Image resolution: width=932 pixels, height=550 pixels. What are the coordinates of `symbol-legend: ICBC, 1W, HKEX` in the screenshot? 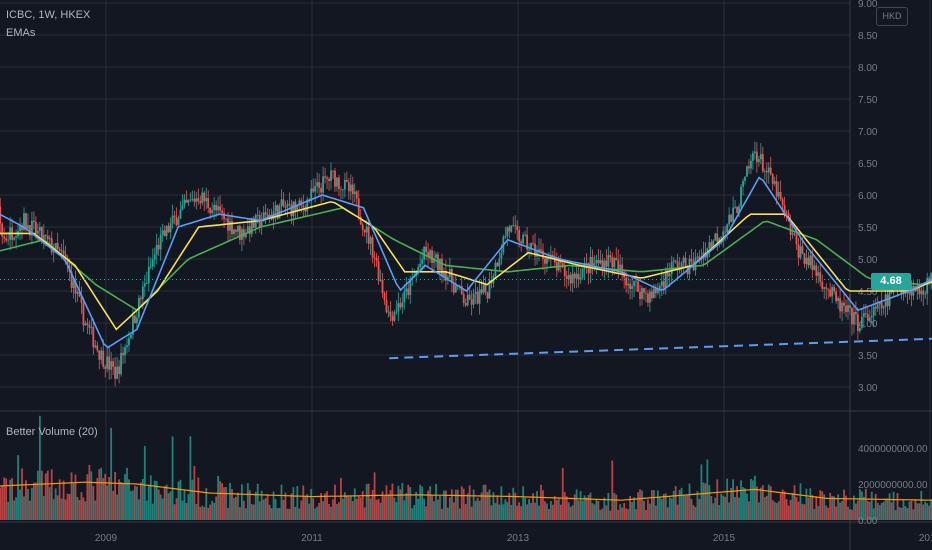 It's located at (48, 15).